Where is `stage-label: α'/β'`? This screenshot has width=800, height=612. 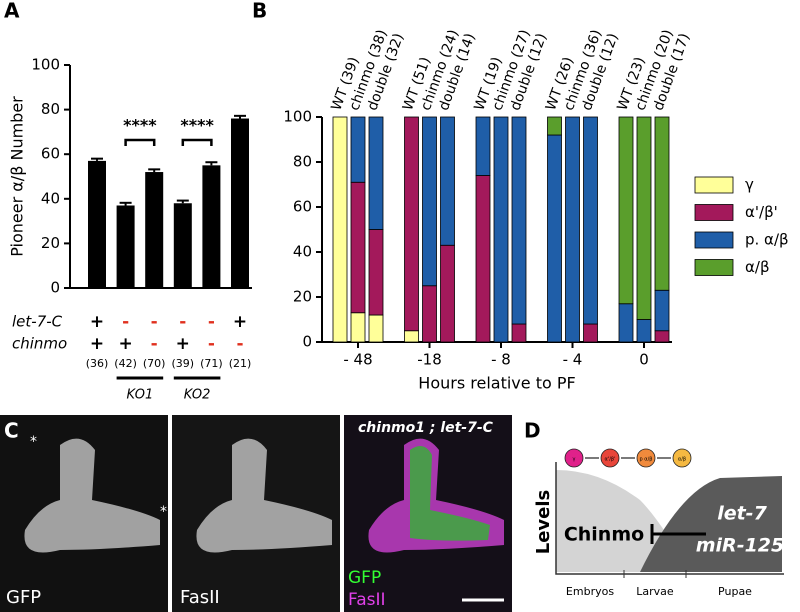 stage-label: α'/β' is located at coordinates (610, 460).